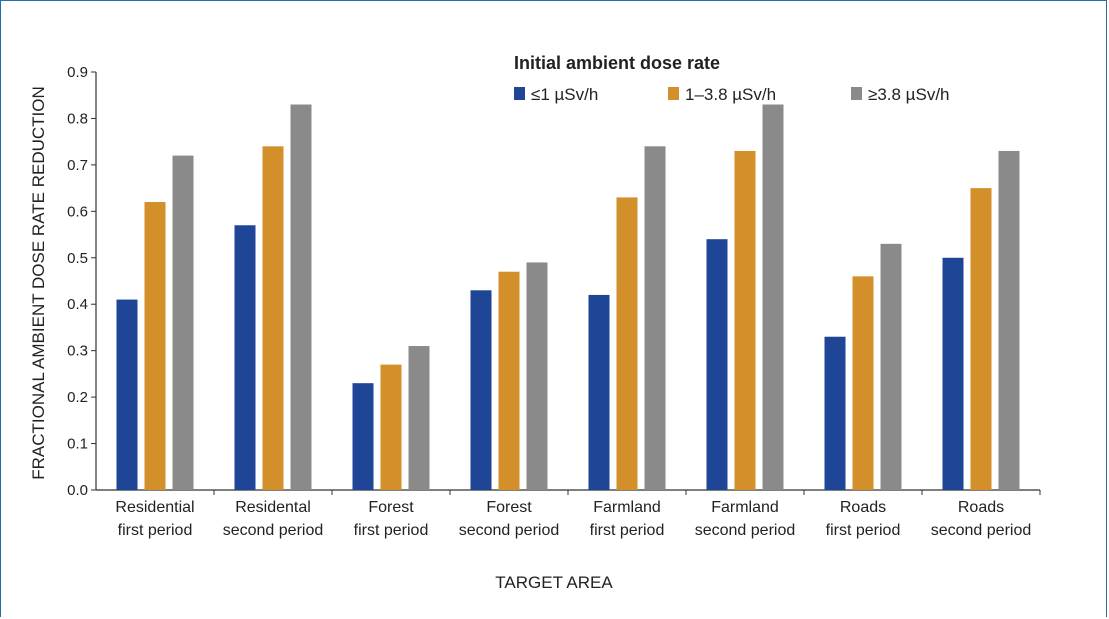 This screenshot has width=1109, height=619. Describe the element at coordinates (77, 258) in the screenshot. I see `y-tick-label: 0.5` at that location.